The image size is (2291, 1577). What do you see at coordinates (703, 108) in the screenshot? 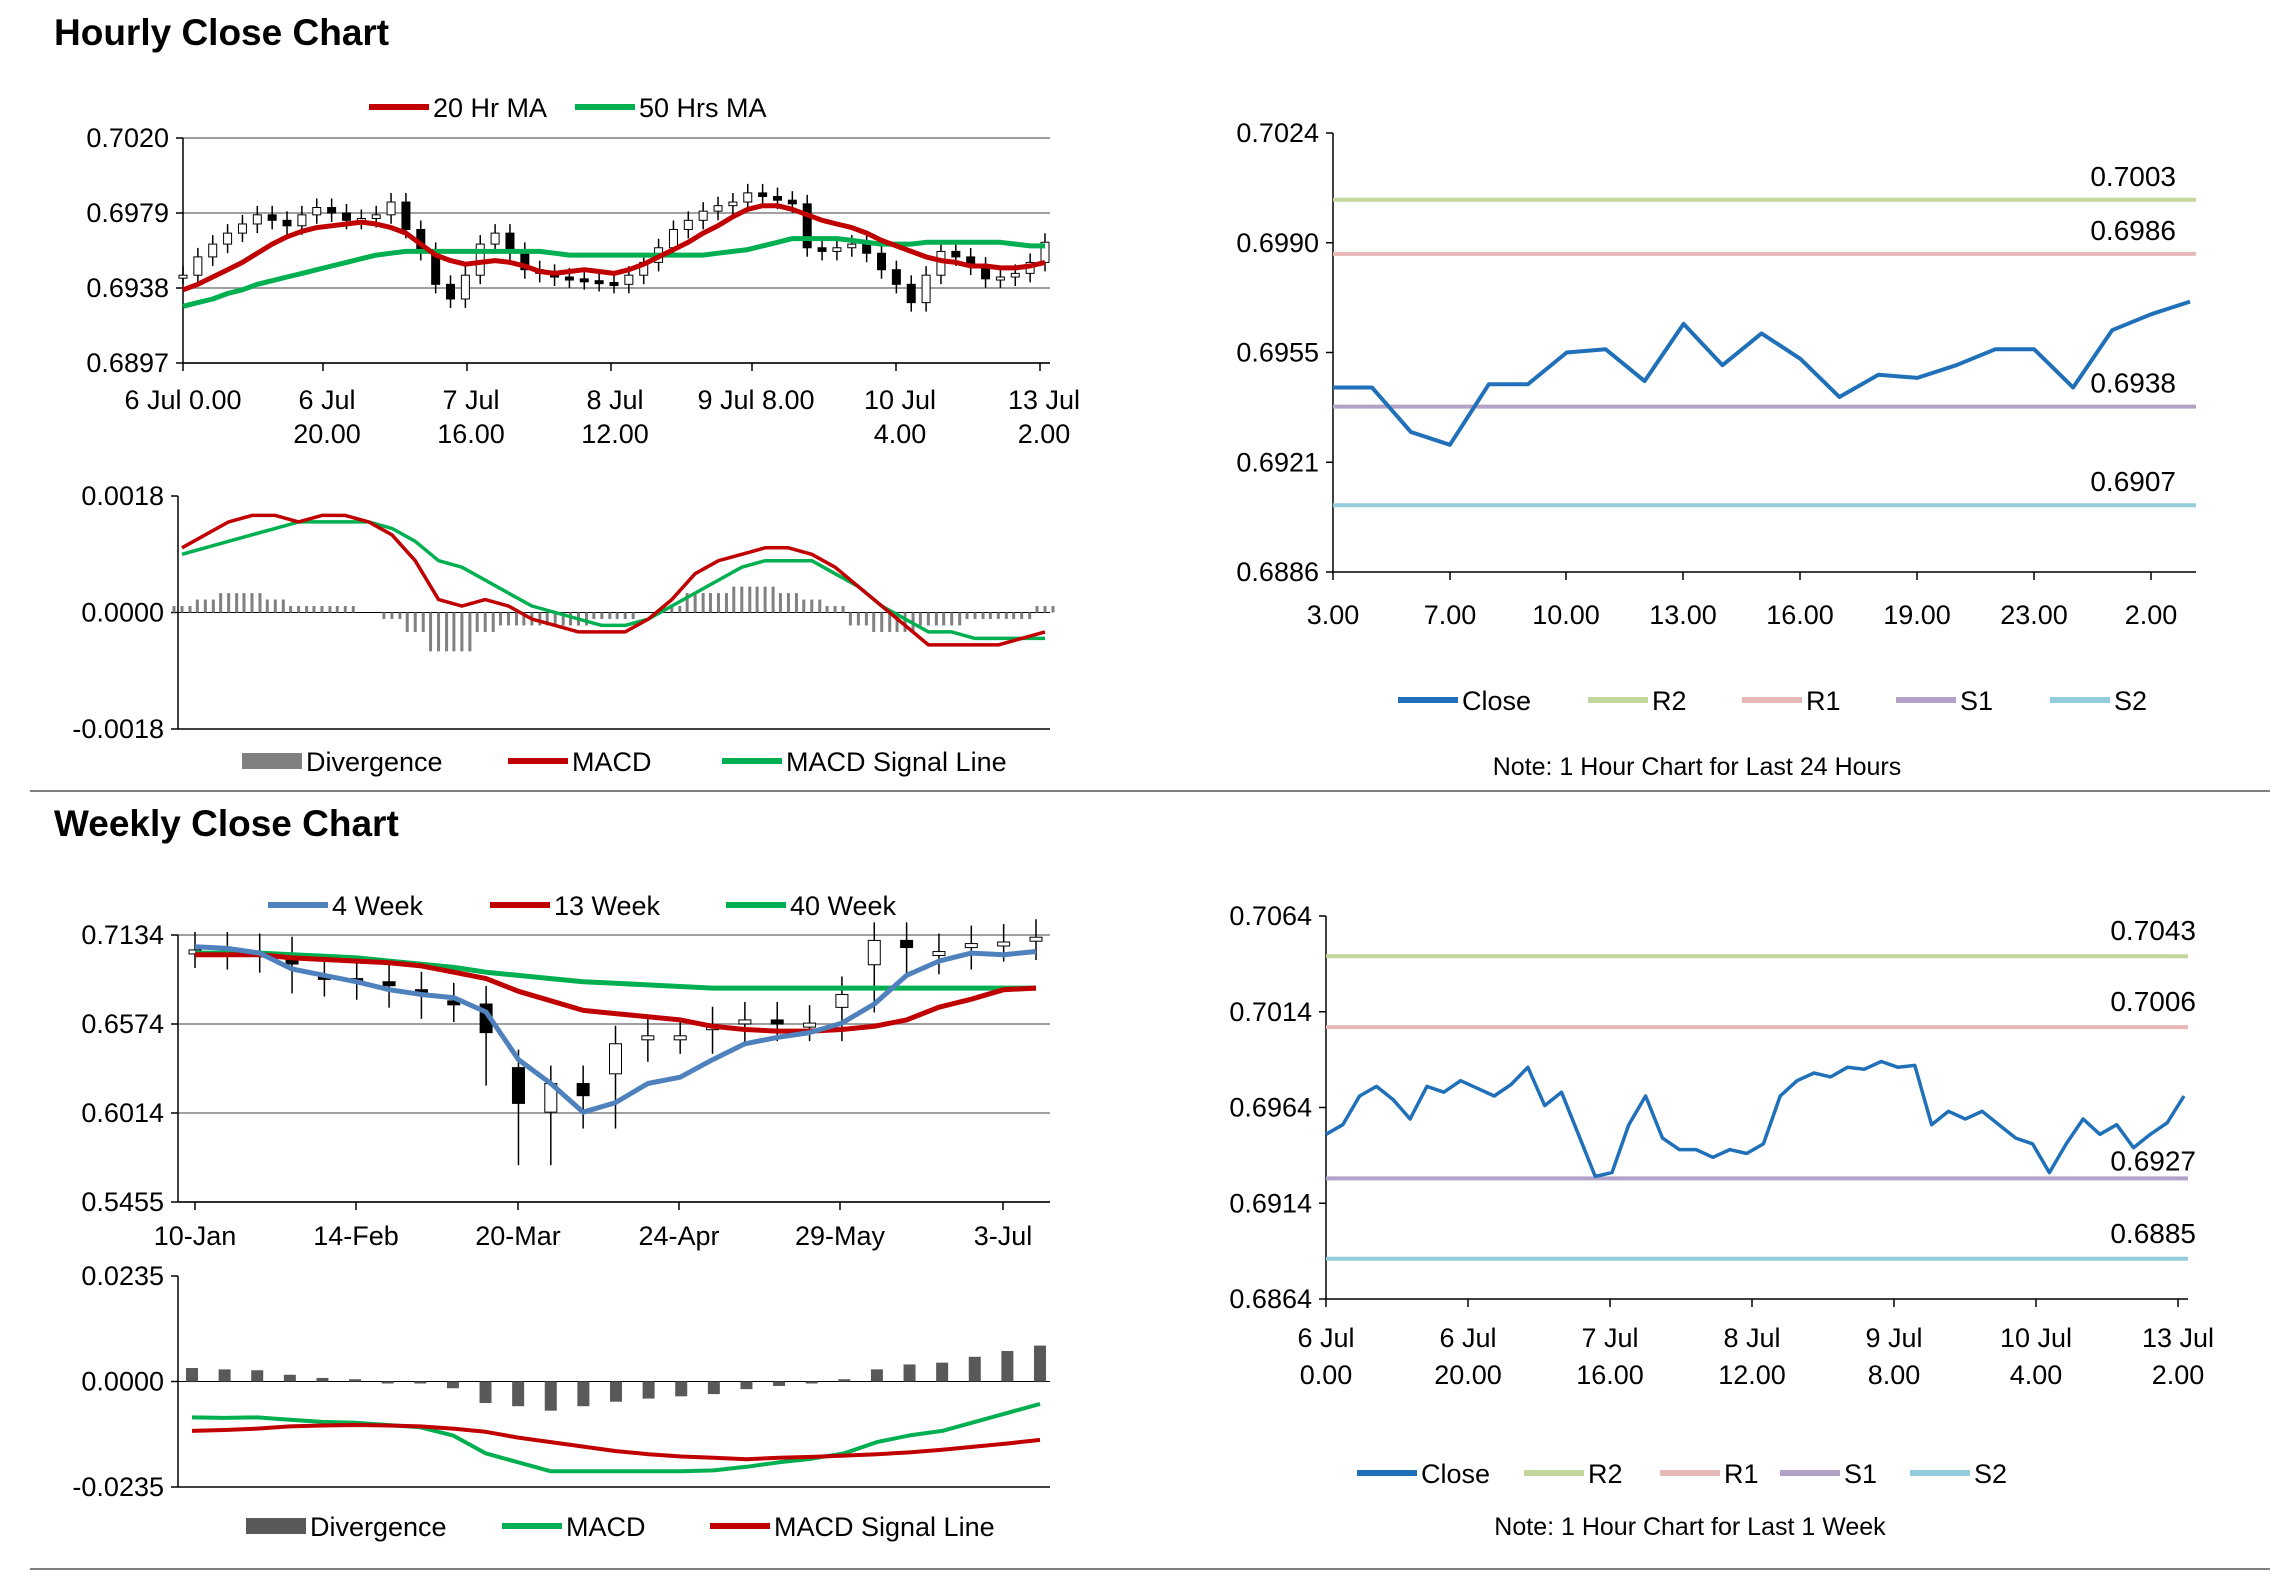
I see `50-hrs-ma-legend-label: 50 Hrs MA` at bounding box center [703, 108].